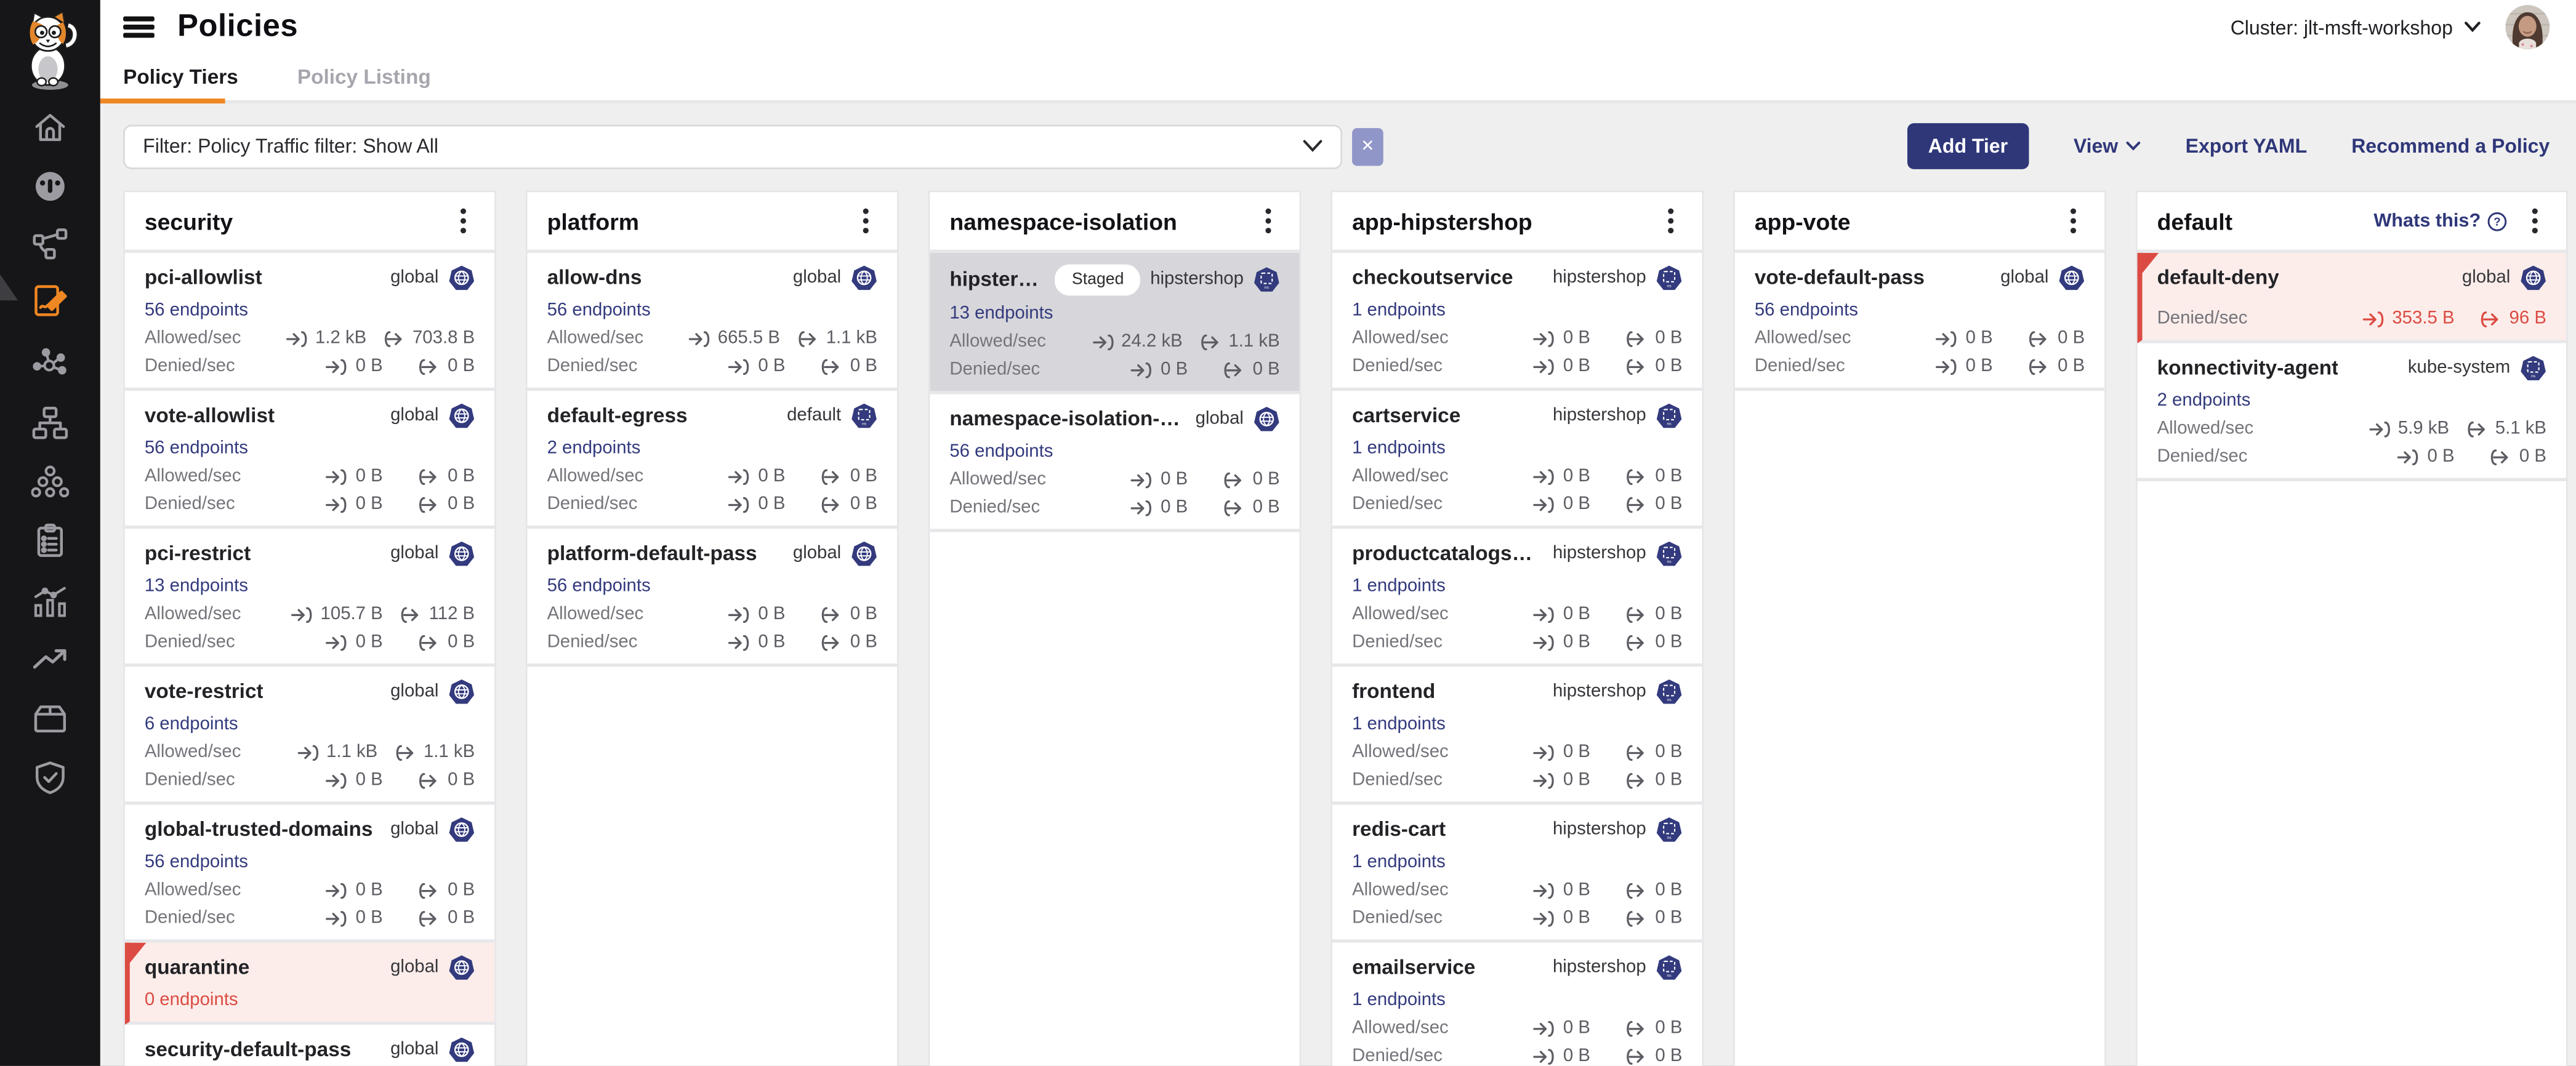 Image resolution: width=2576 pixels, height=1066 pixels. I want to click on whats-this-link: Whats this??, so click(2440, 221).